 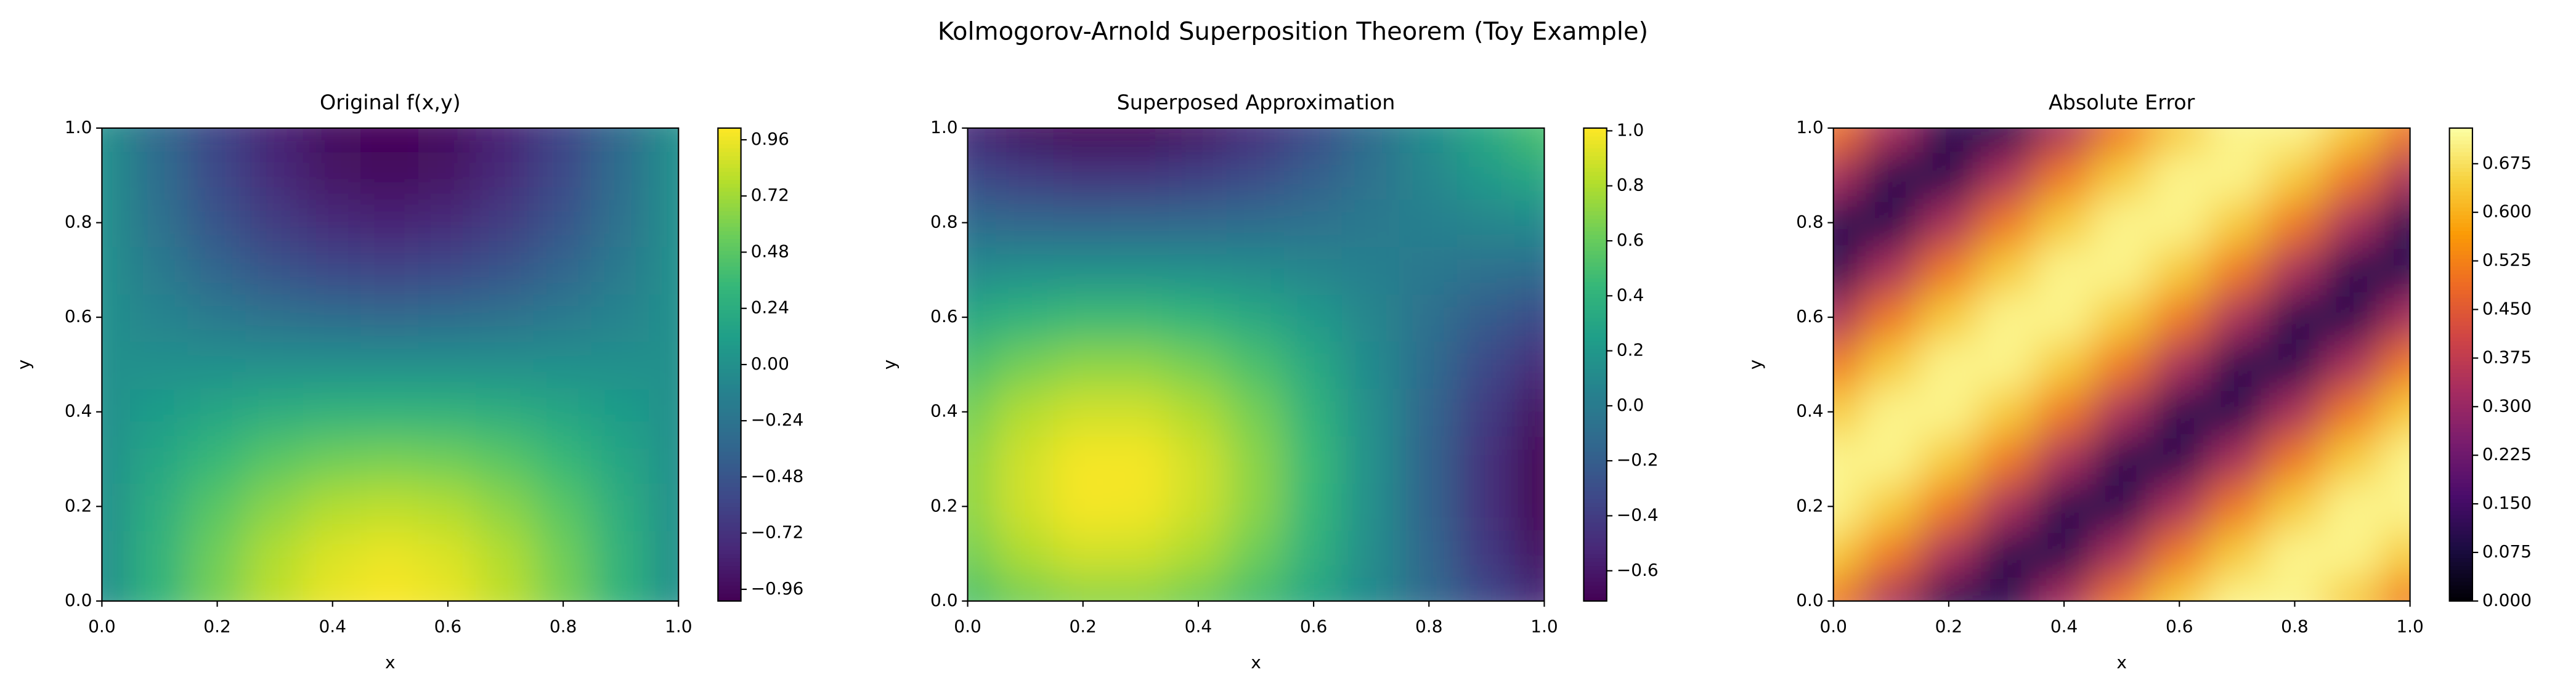 I want to click on colorbar-tick-label: 0.300, so click(x=2507, y=405).